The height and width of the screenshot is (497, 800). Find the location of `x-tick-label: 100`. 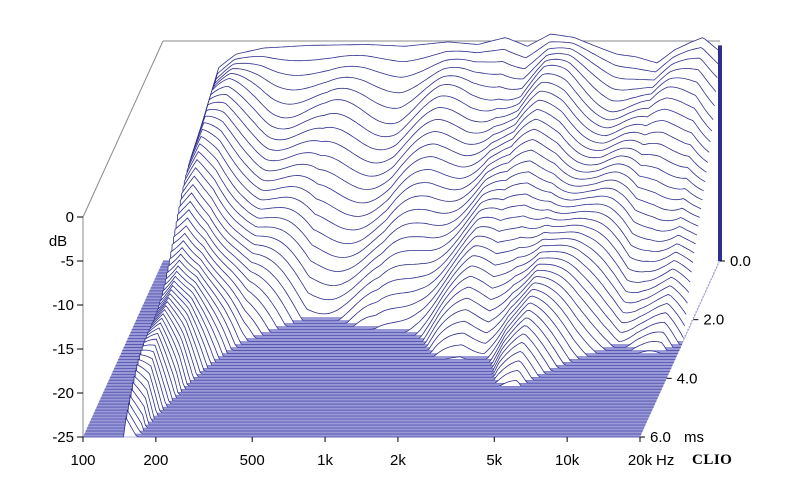

x-tick-label: 100 is located at coordinates (82, 460).